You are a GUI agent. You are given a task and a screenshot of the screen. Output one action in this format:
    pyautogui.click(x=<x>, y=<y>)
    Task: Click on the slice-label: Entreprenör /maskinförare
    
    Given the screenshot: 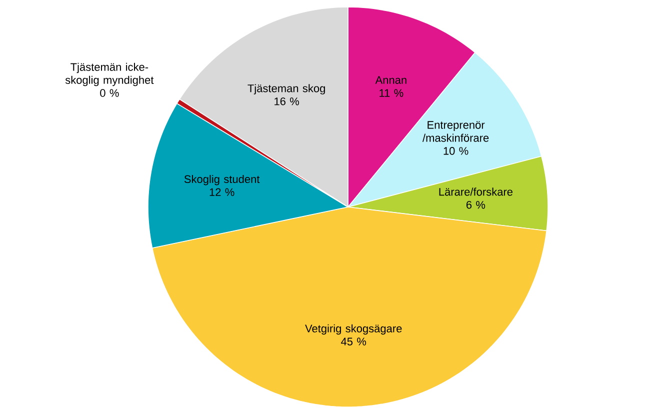 What is the action you would take?
    pyautogui.click(x=455, y=131)
    